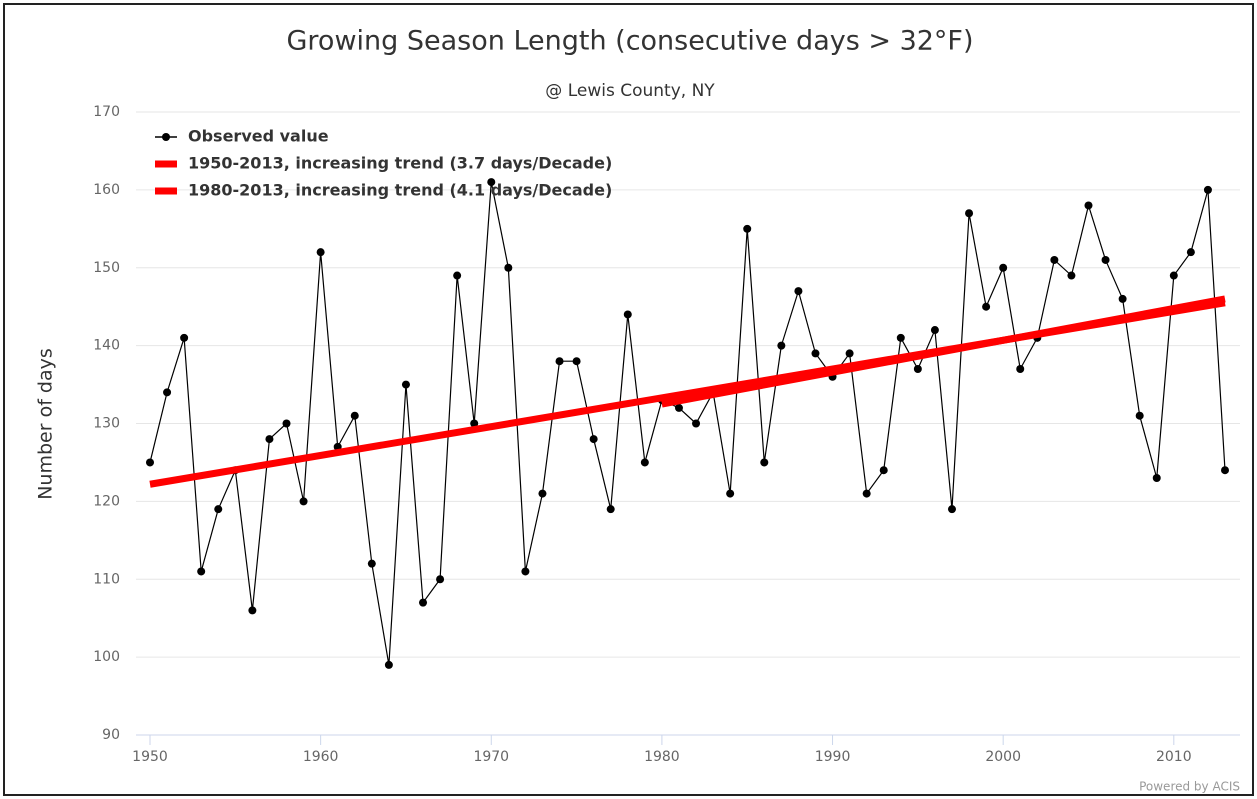  I want to click on x-tick-label: 2000, so click(1003, 757).